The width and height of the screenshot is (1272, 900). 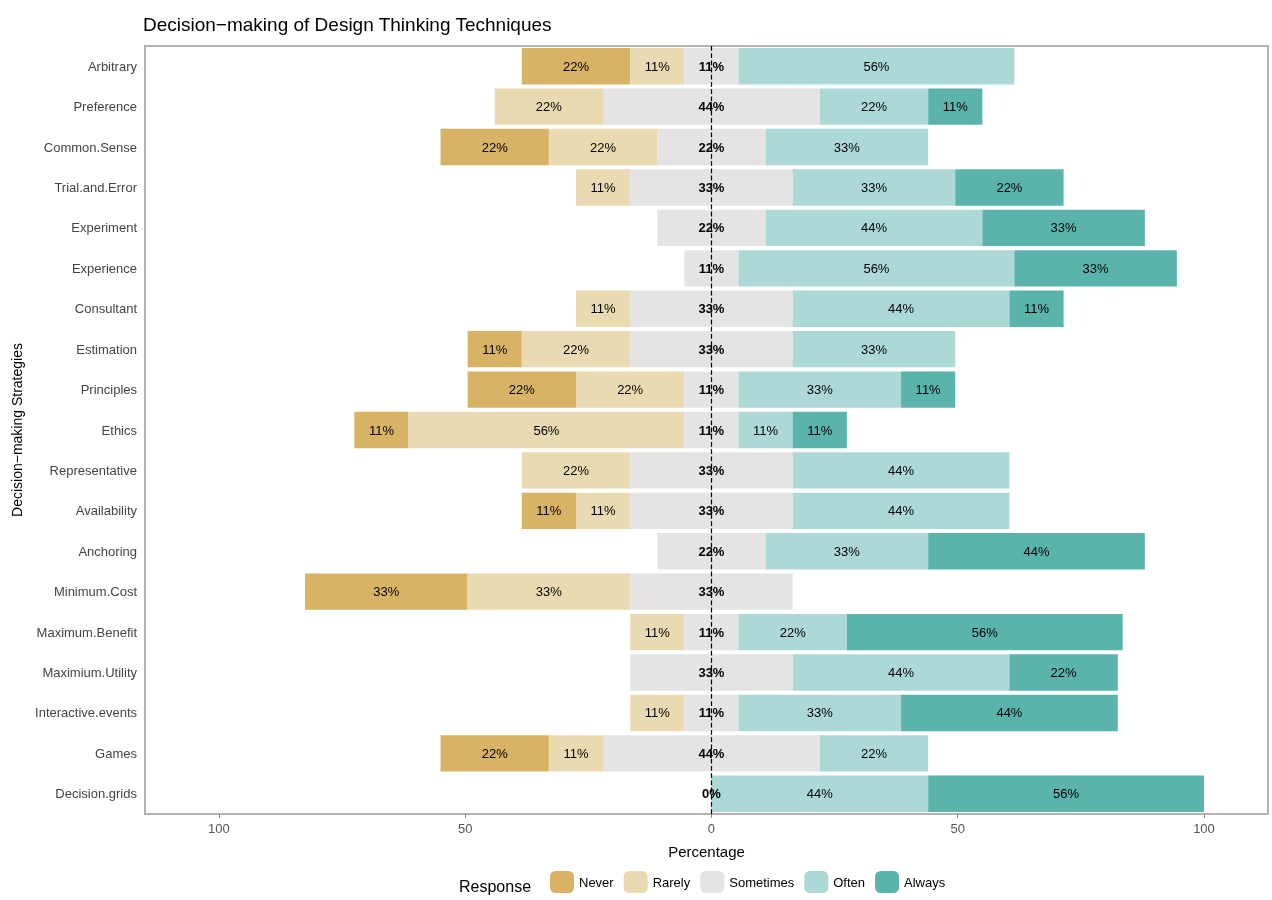 I want to click on y-tick-label: Principles, so click(x=109, y=390).